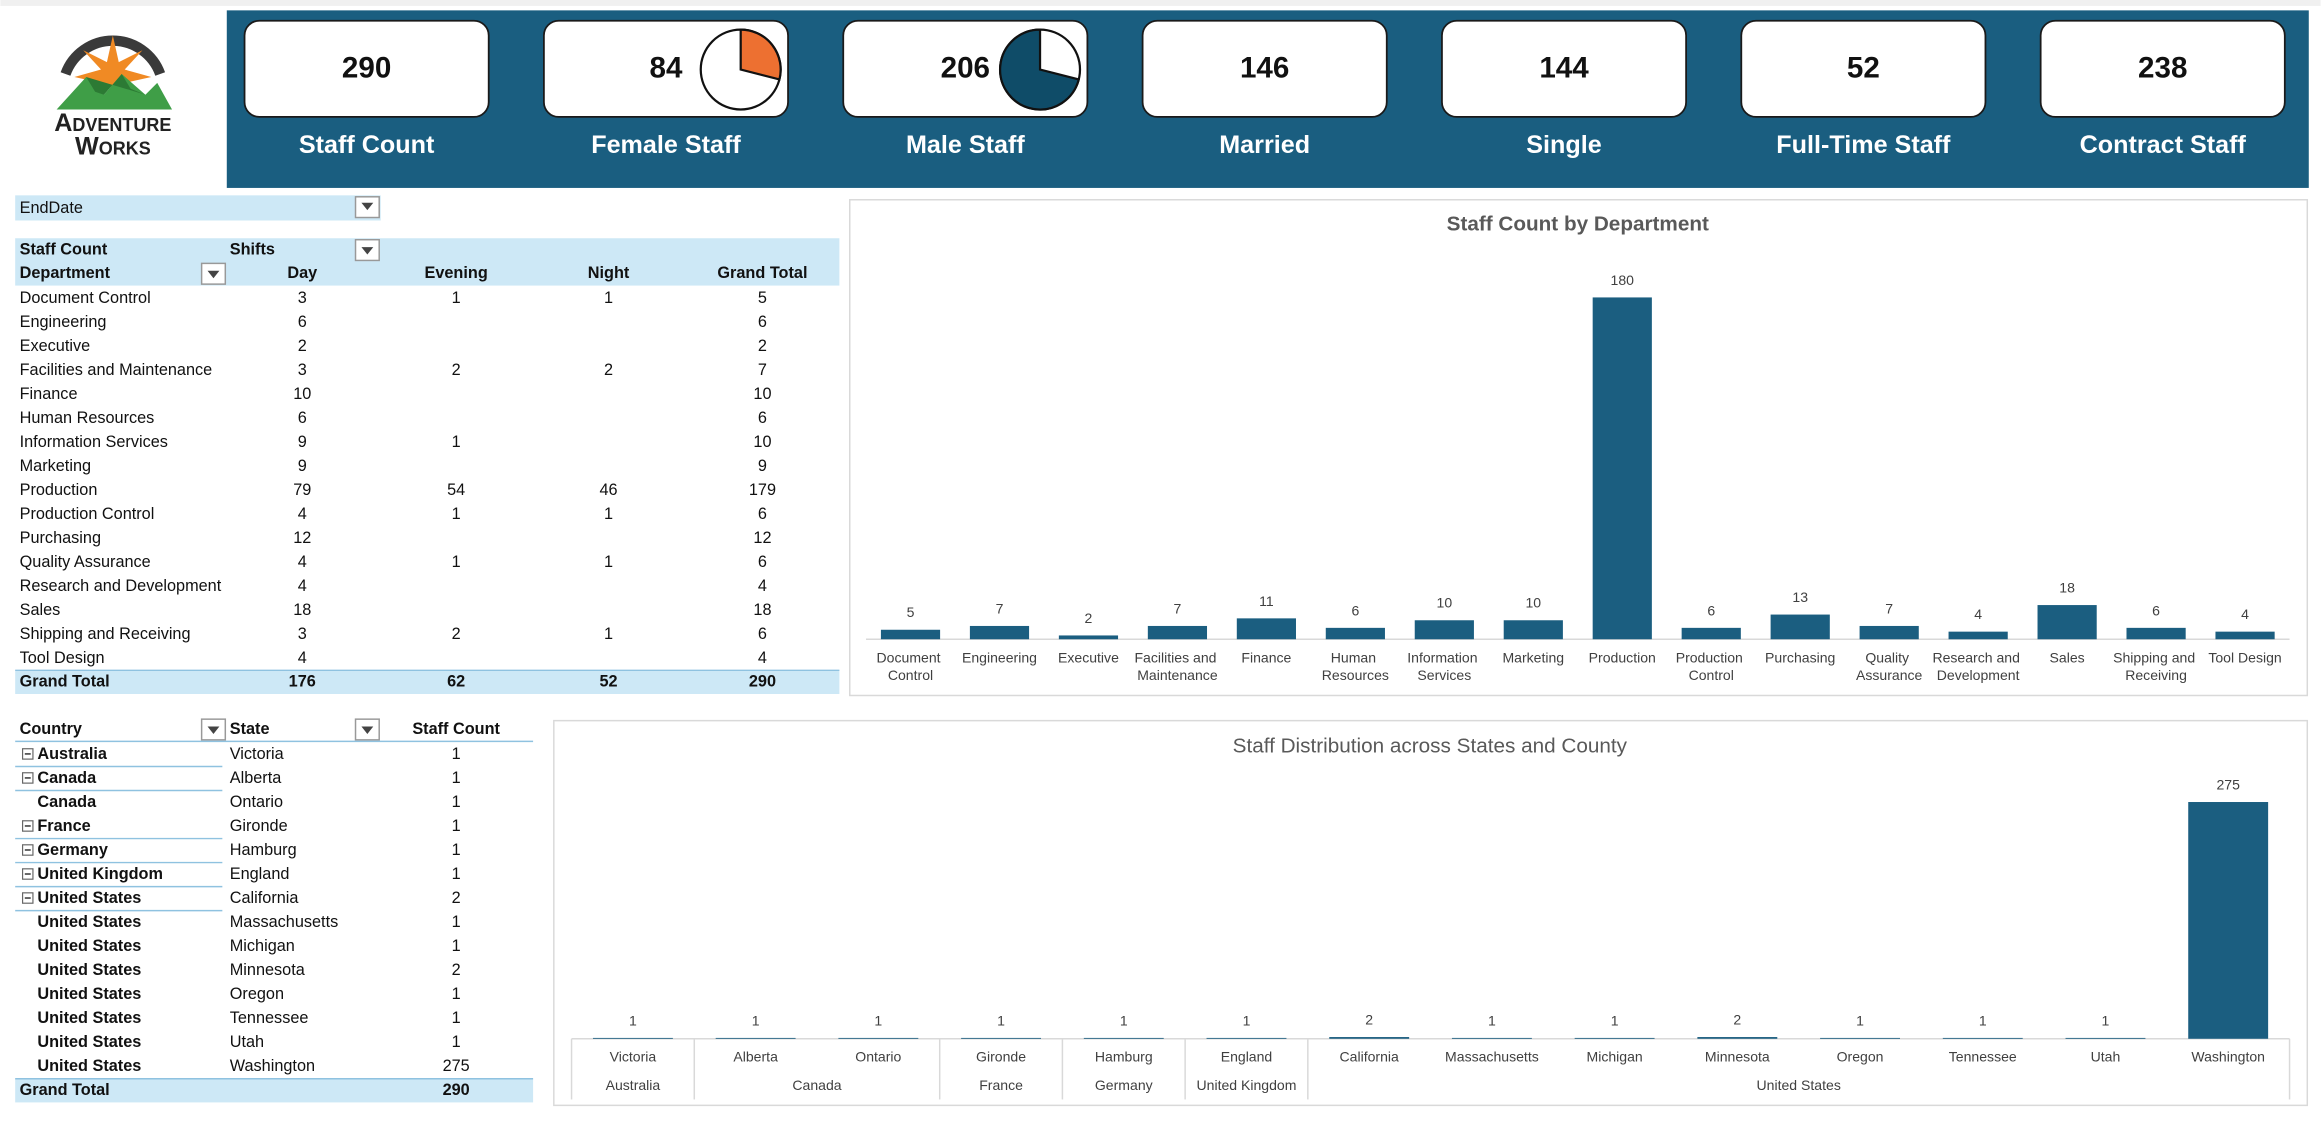 The image size is (2321, 1132). I want to click on x-tick-label: Victoria, so click(633, 1057).